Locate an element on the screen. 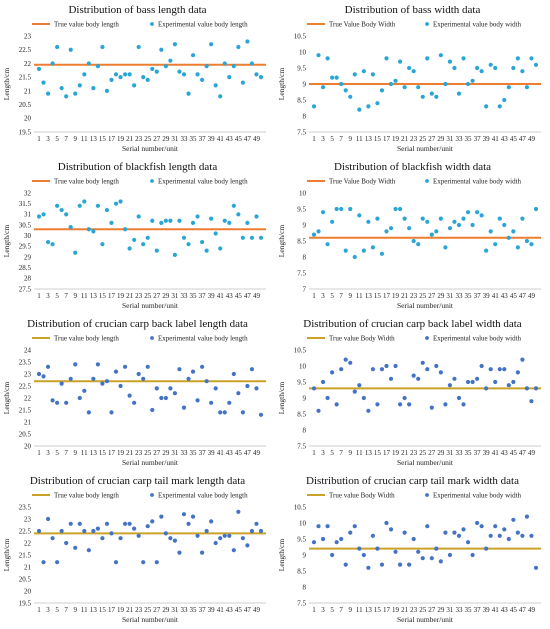 This screenshot has width=550, height=629. y-tick-label: 23 is located at coordinates (28, 36).